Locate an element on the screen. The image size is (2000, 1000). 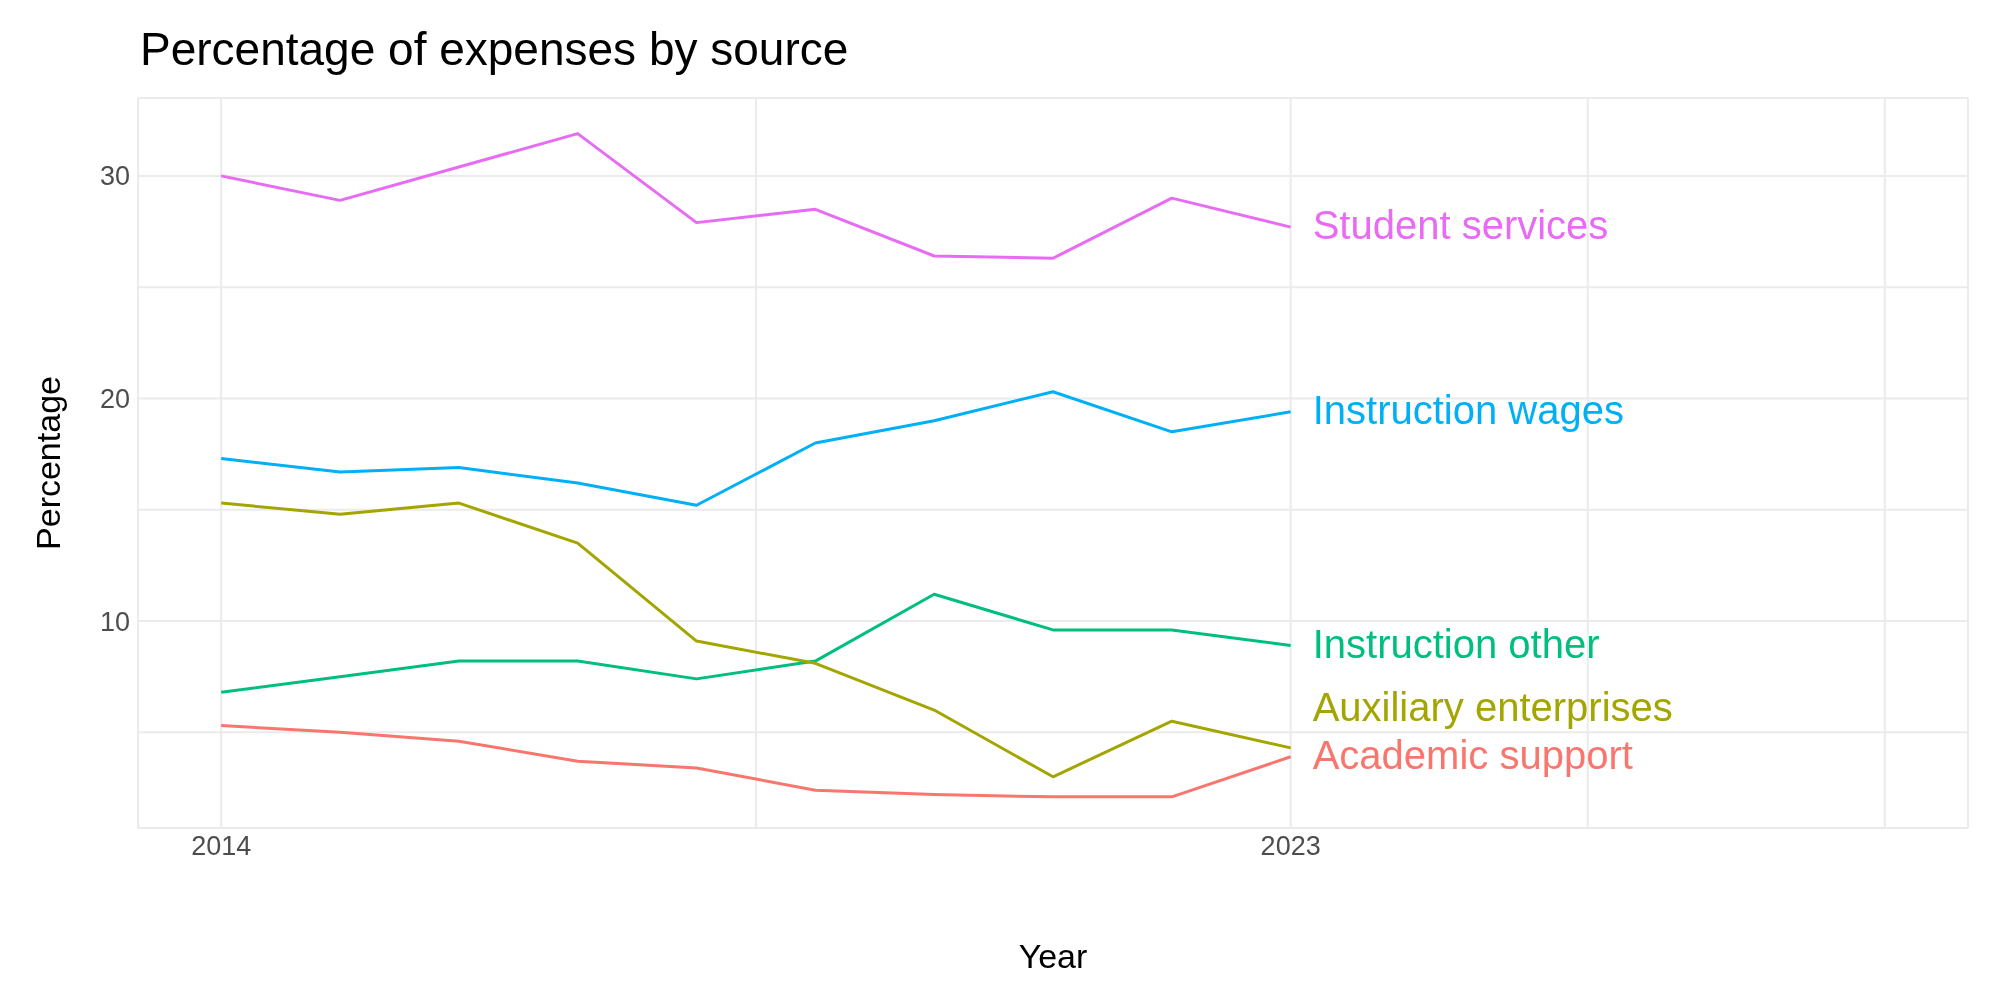
series-label: Instruction wages is located at coordinates (1468, 409).